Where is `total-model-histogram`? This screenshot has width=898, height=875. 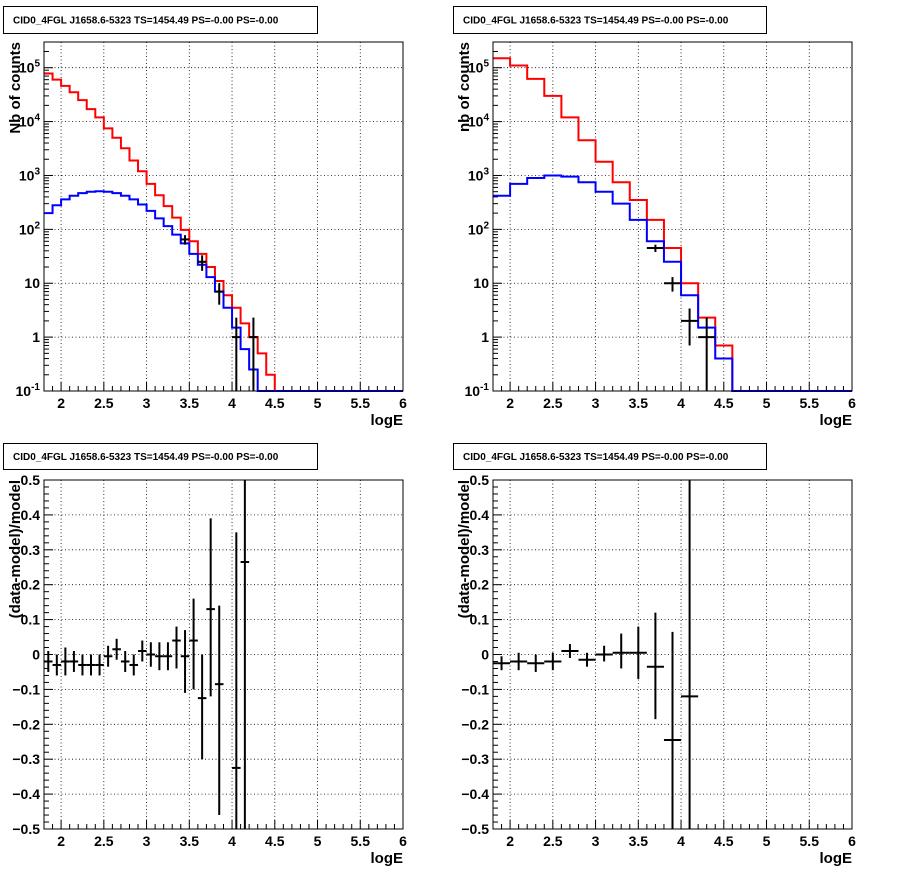
total-model-histogram is located at coordinates (223, 232).